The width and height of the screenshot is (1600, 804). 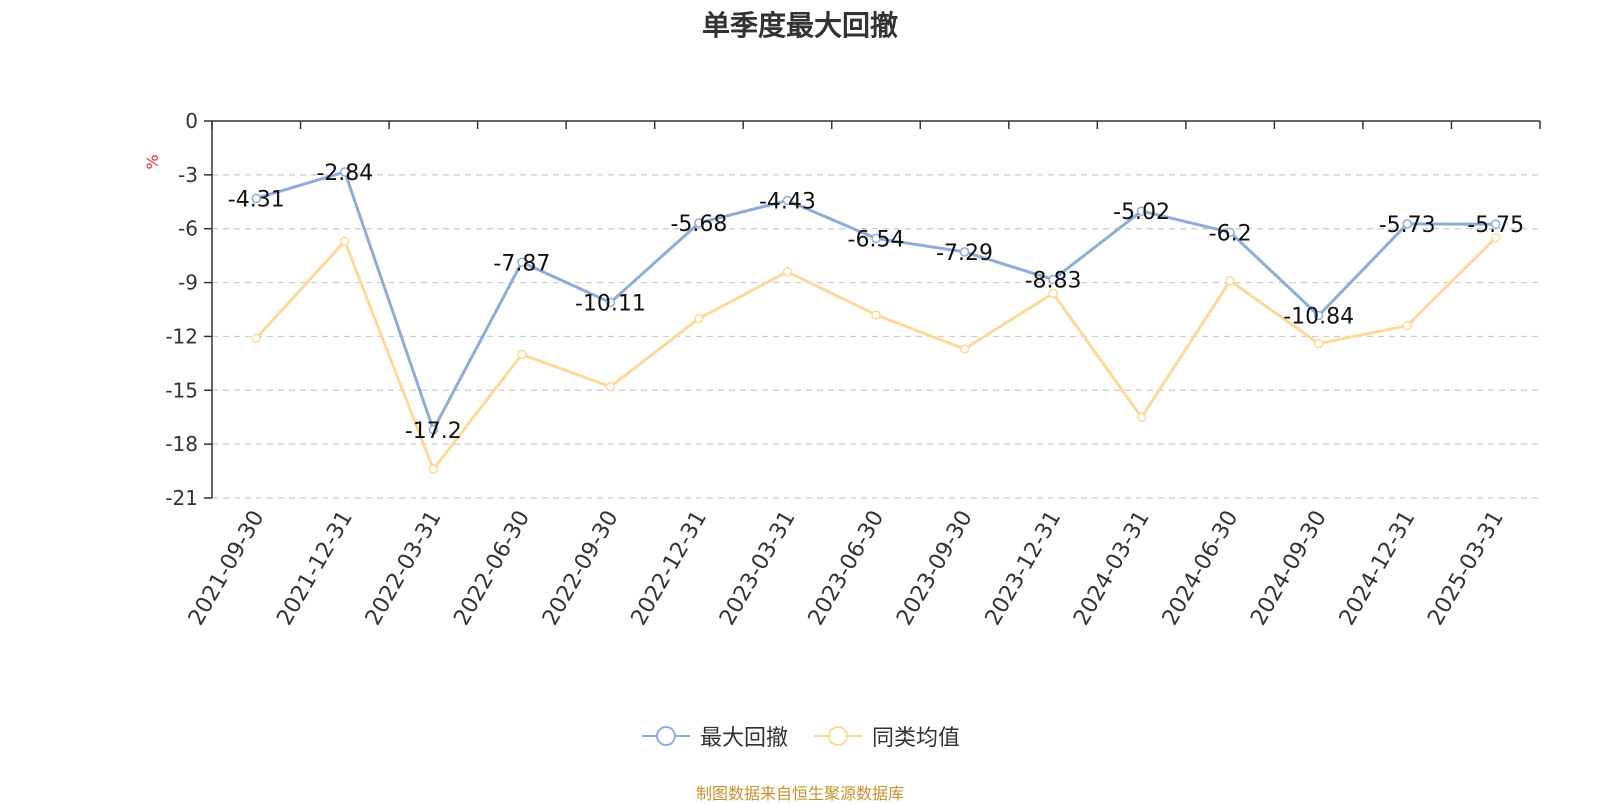 What do you see at coordinates (916, 738) in the screenshot?
I see `legend-label-series-2: 同类均值` at bounding box center [916, 738].